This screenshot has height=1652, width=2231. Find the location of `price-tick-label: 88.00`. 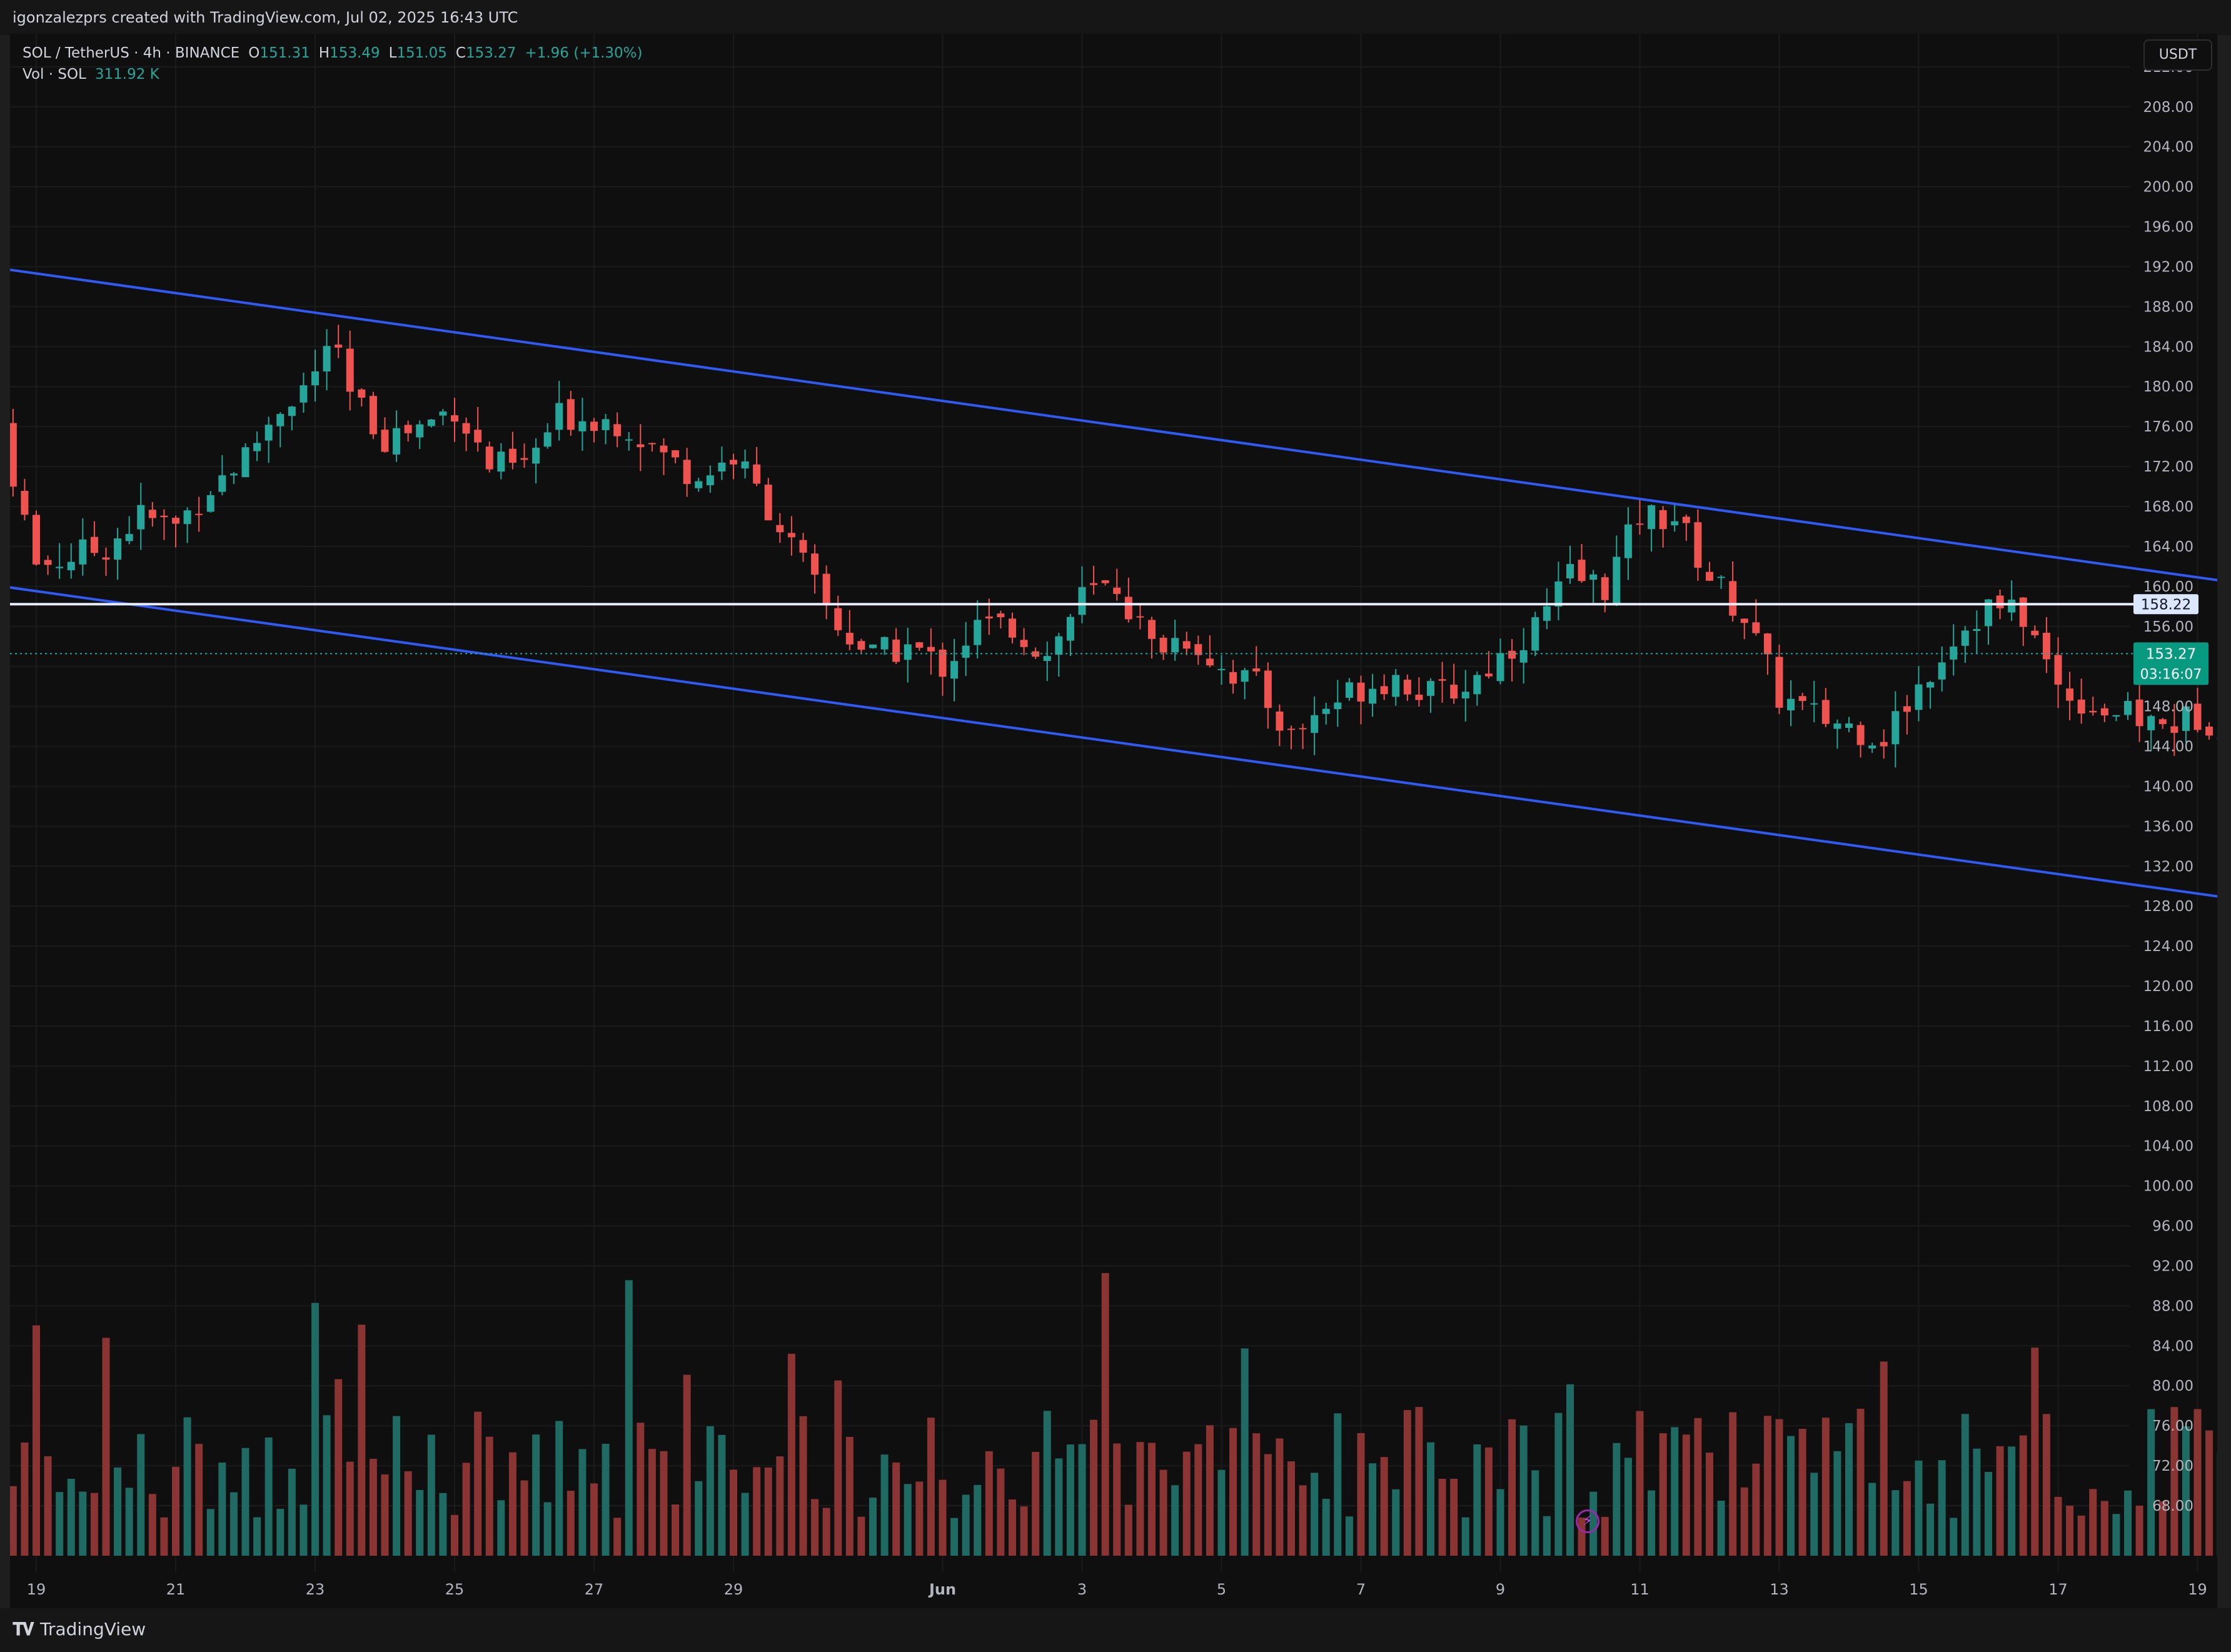

price-tick-label: 88.00 is located at coordinates (2172, 1306).